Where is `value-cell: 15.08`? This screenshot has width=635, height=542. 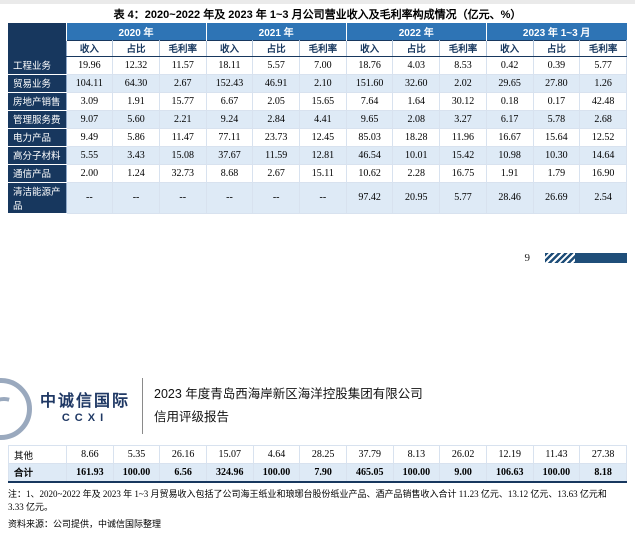 value-cell: 15.08 is located at coordinates (182, 155).